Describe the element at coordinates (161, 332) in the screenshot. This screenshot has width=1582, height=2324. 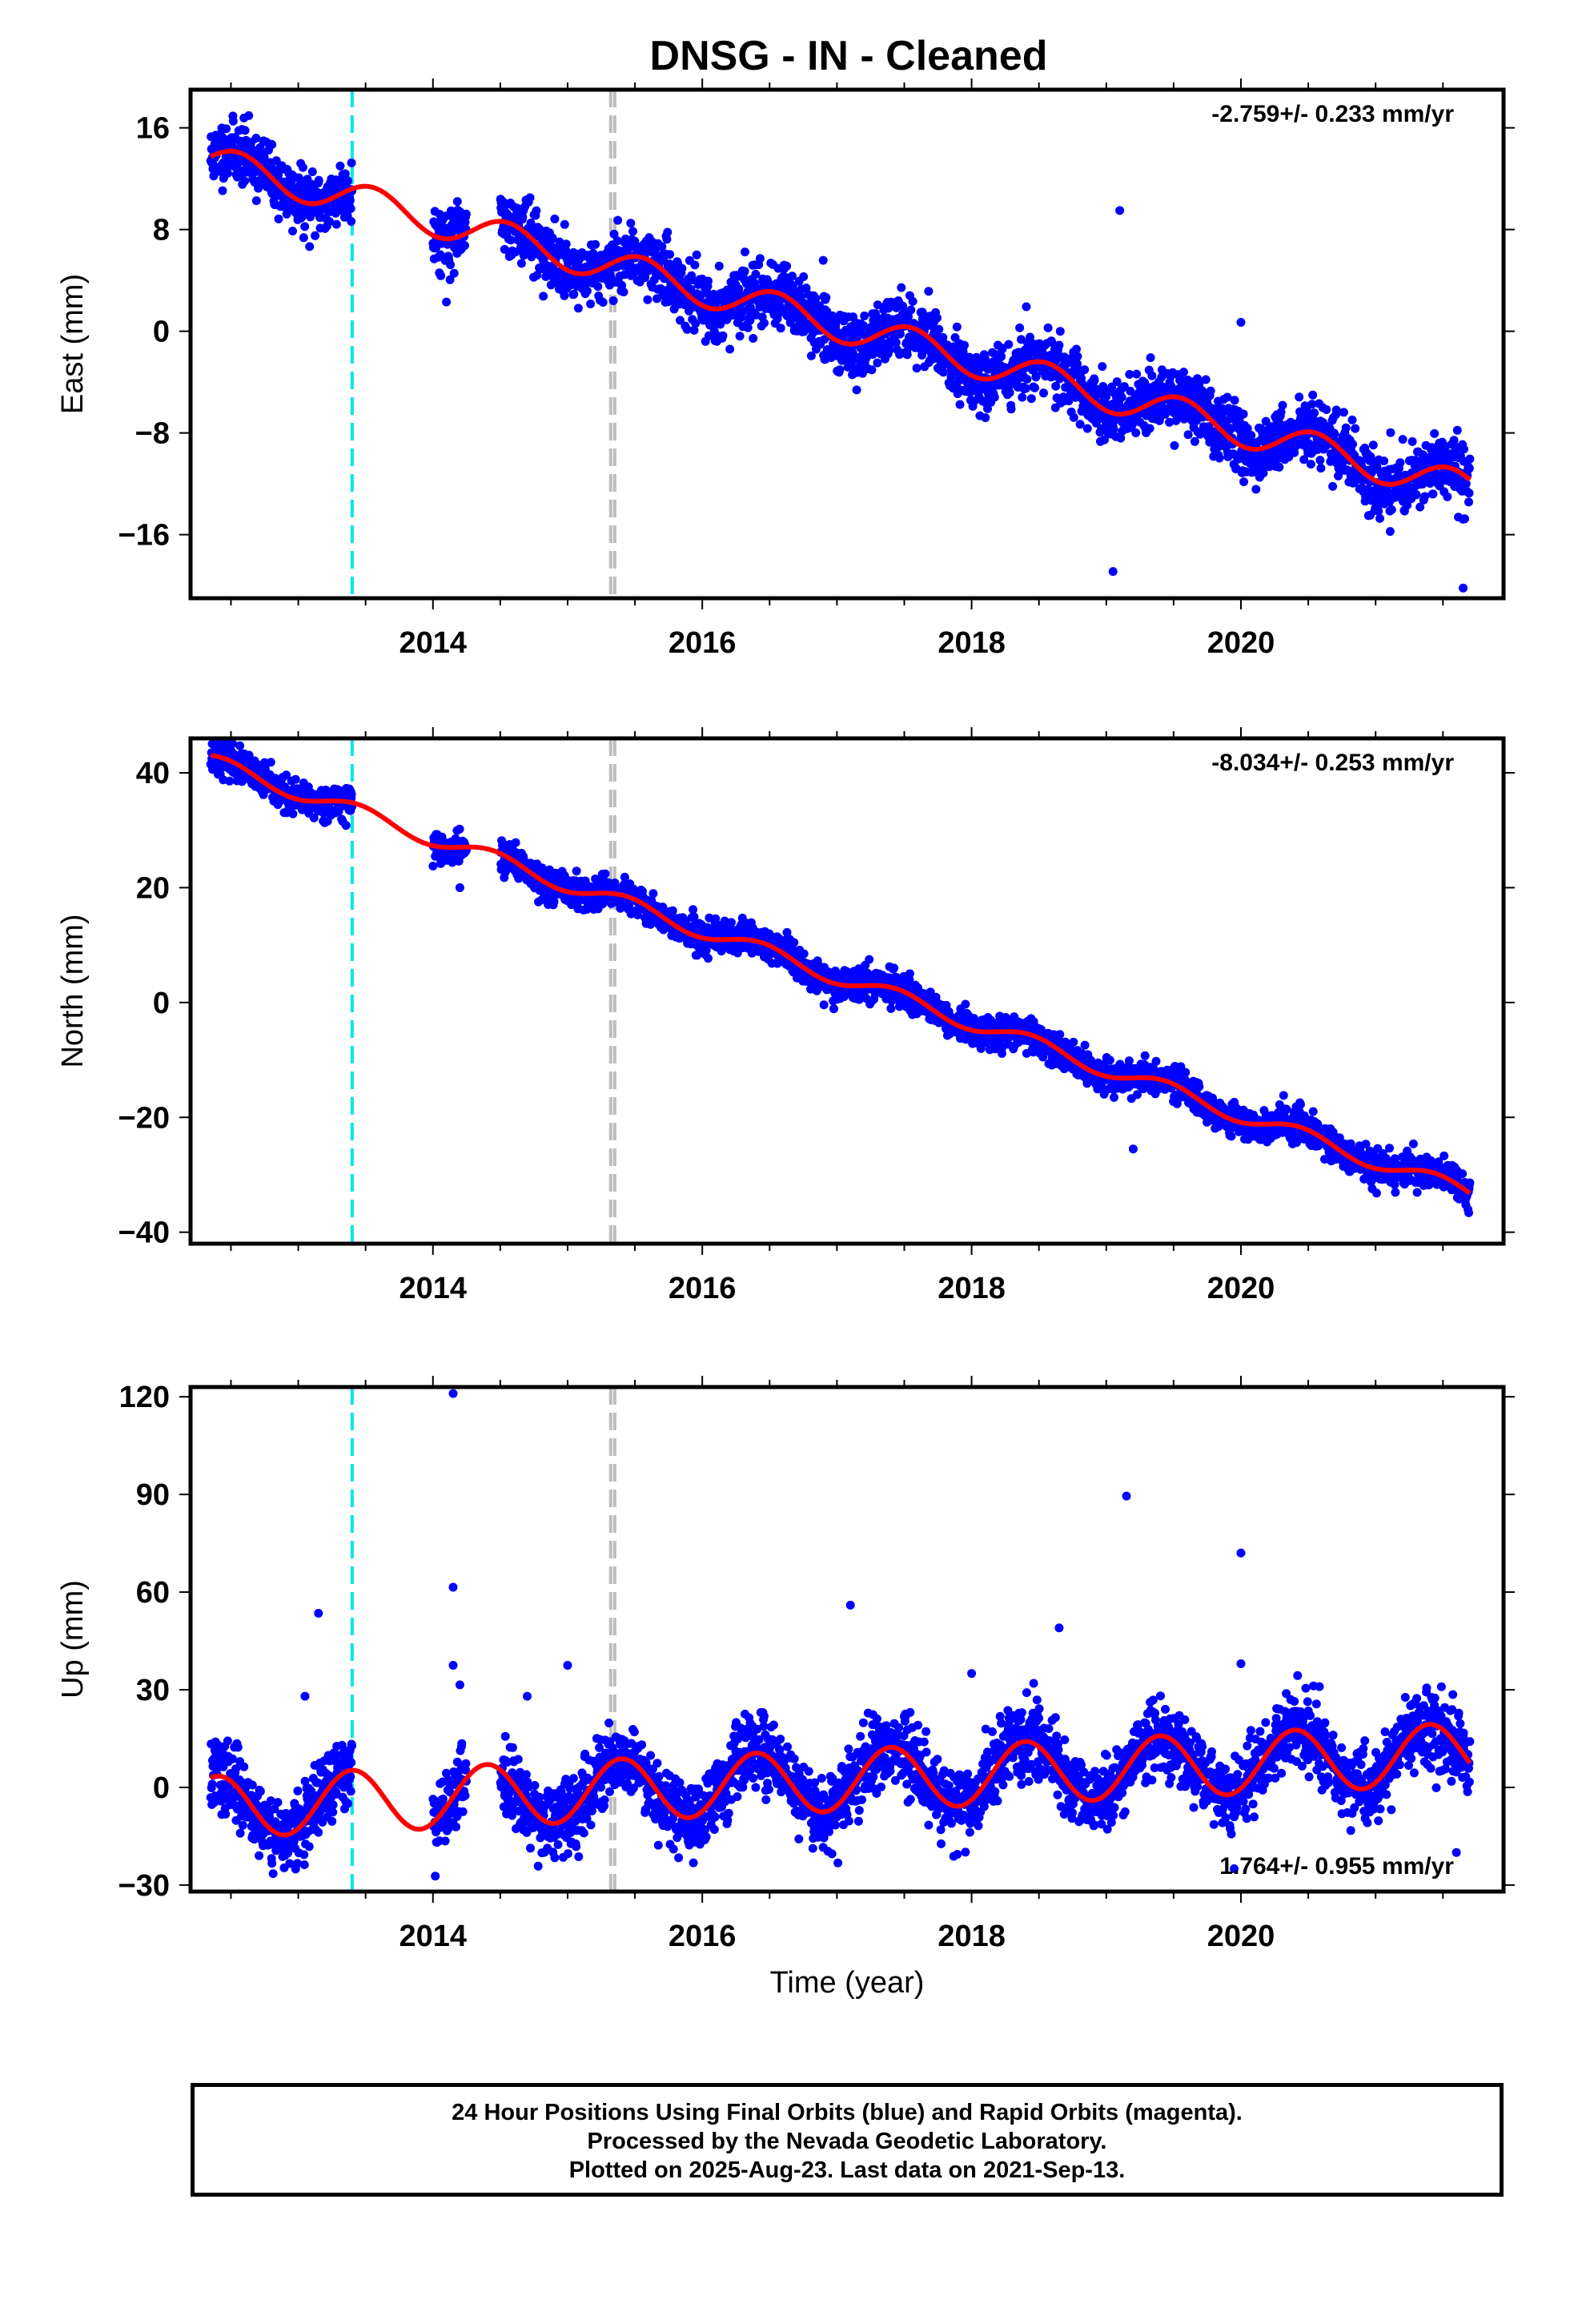
I see `y-tick-label: 0` at that location.